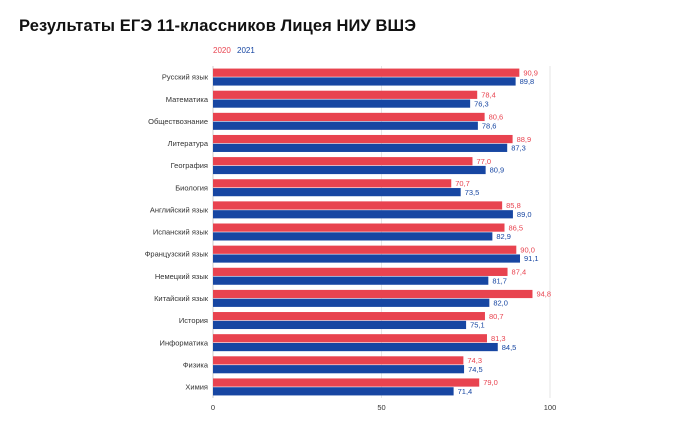  What do you see at coordinates (185, 77) in the screenshot?
I see `category-label: Русский язык` at bounding box center [185, 77].